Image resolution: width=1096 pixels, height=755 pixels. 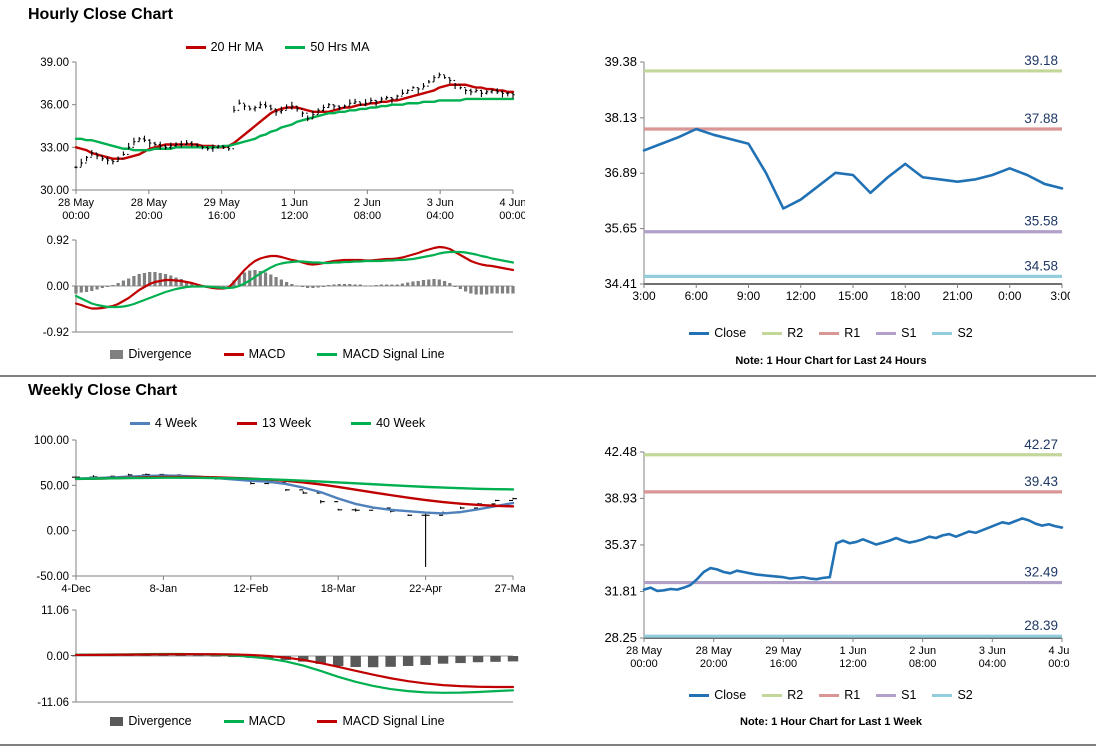 What do you see at coordinates (149, 203) in the screenshot?
I see `svg-text: 28 May` at bounding box center [149, 203].